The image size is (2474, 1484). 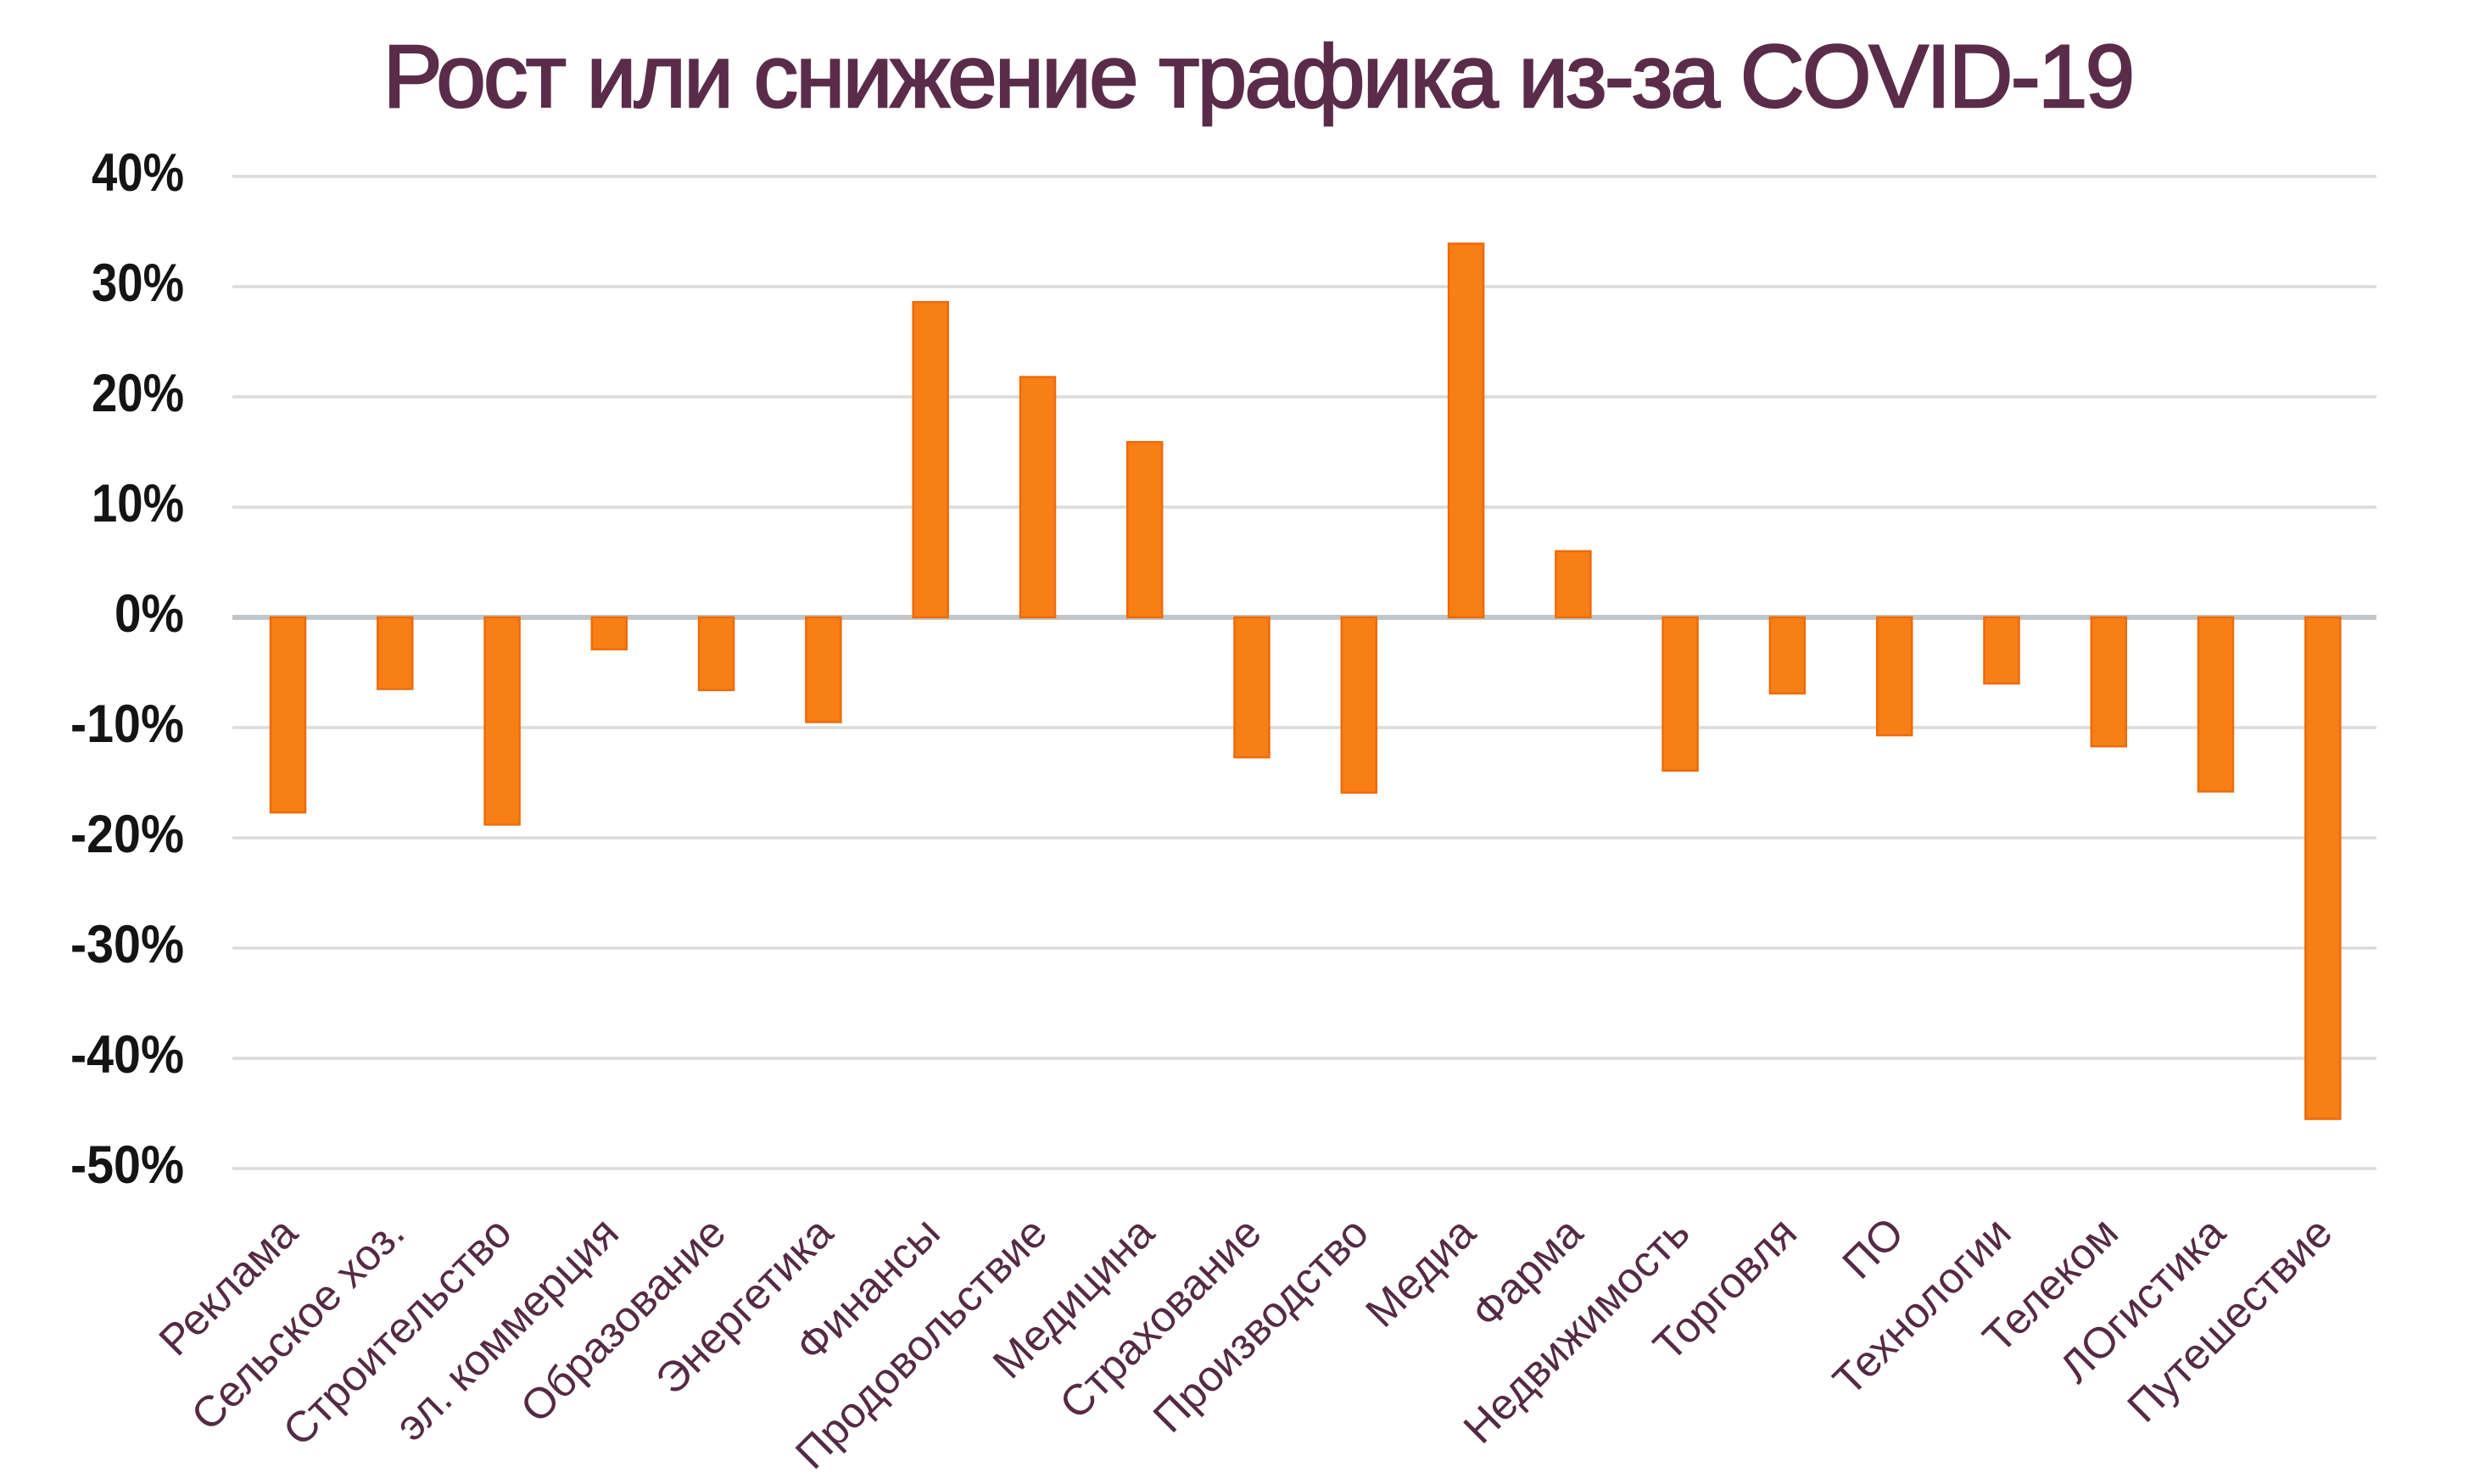 What do you see at coordinates (149, 614) in the screenshot?
I see `svg-text: 0%` at bounding box center [149, 614].